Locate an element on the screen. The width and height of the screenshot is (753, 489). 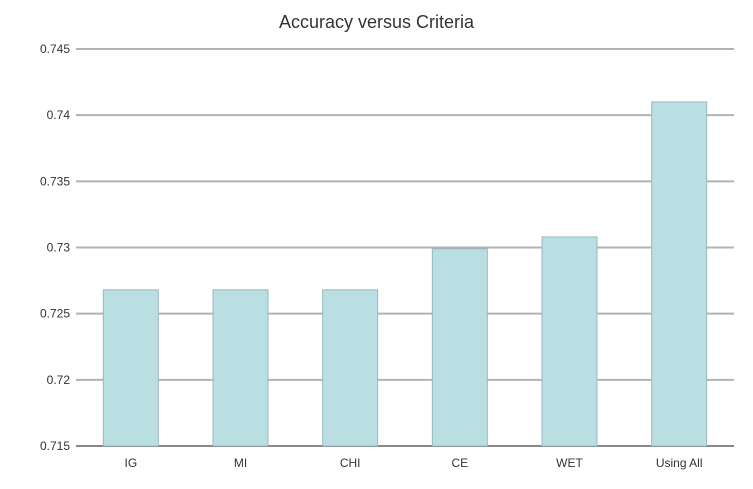
y-tick-label: 0.73 is located at coordinates (59, 248).